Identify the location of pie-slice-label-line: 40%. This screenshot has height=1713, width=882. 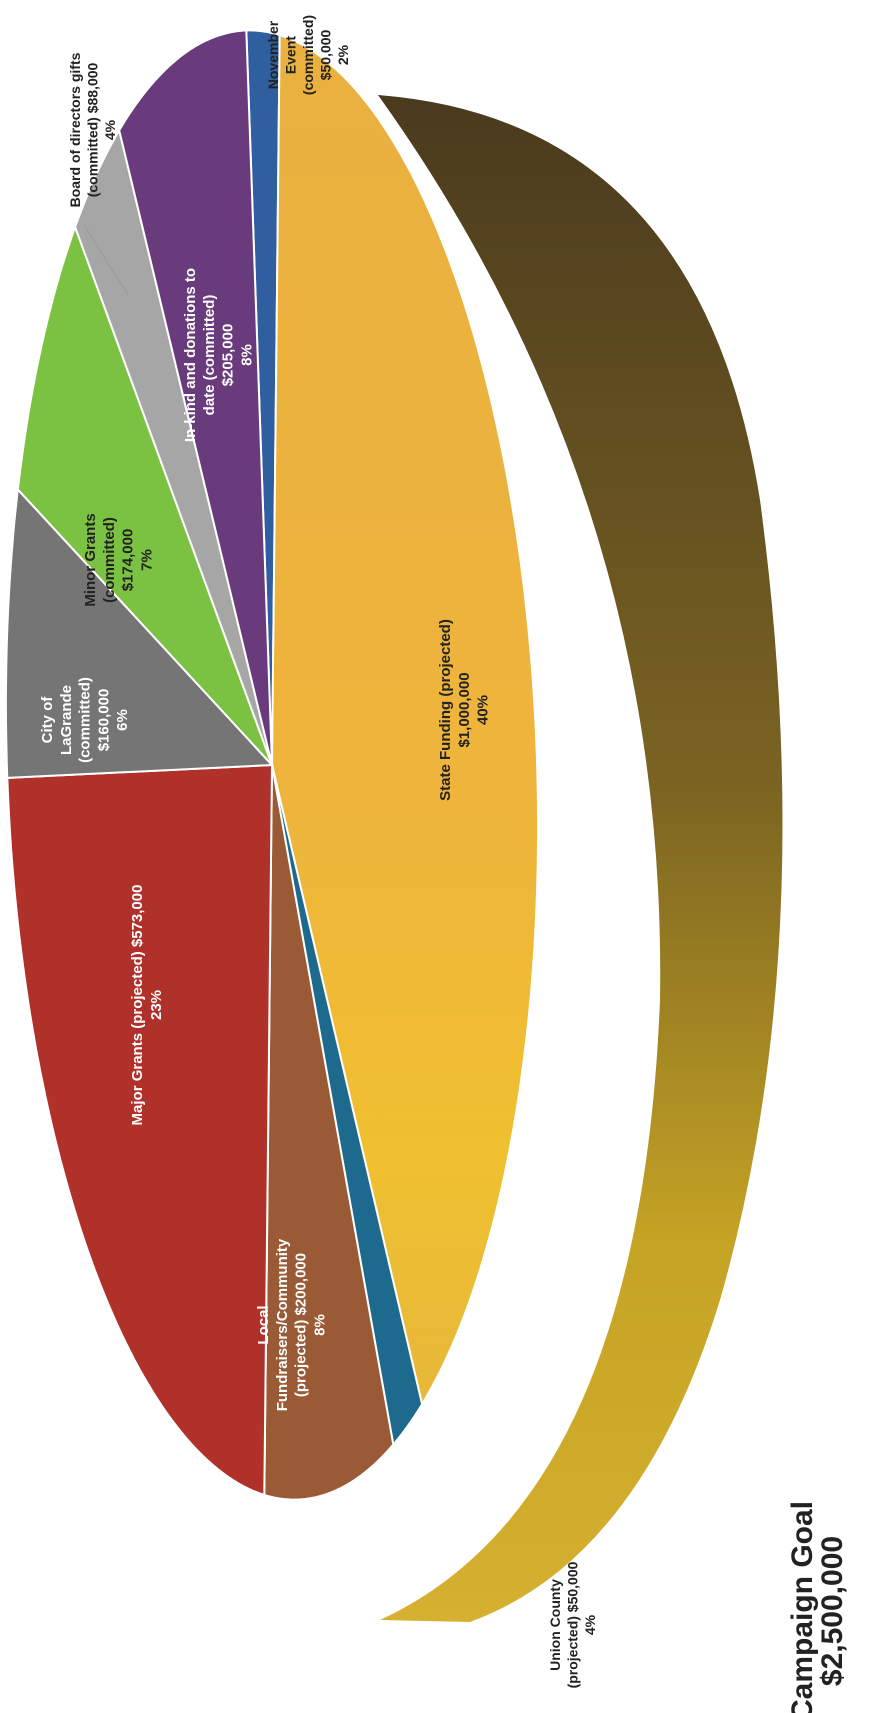
(483, 710).